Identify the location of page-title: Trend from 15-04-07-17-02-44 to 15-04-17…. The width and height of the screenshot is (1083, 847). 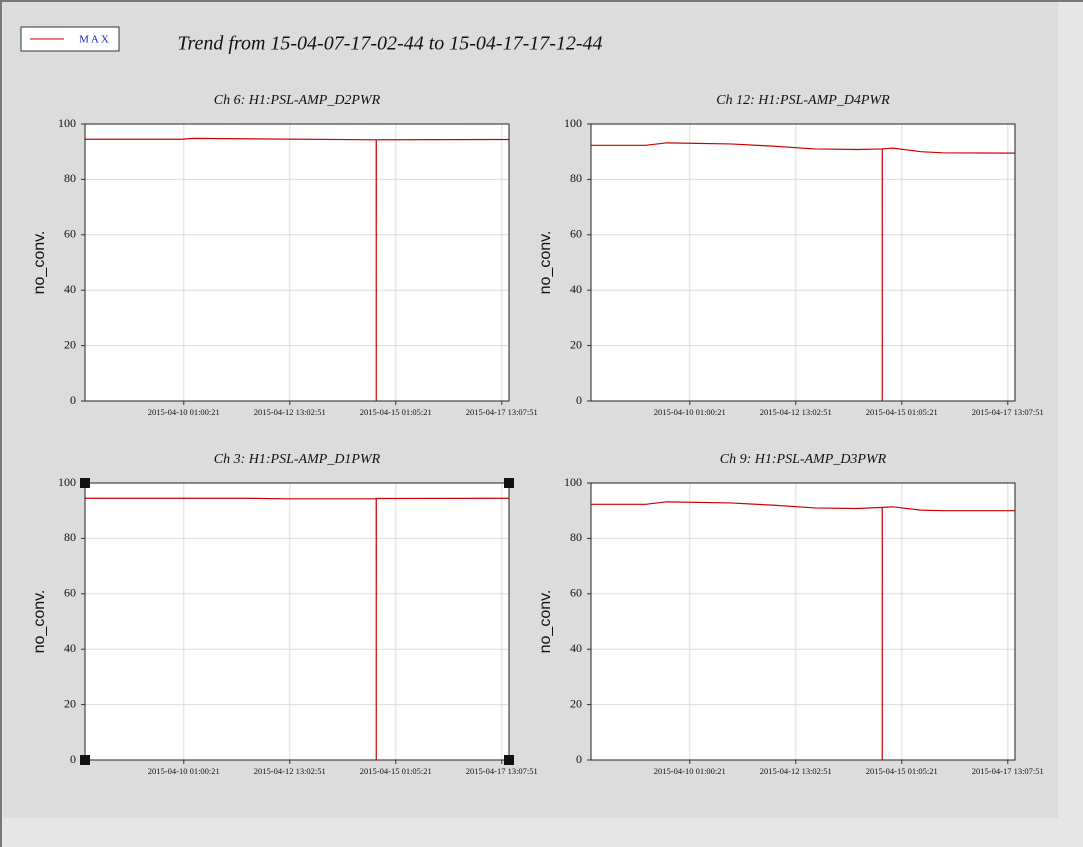
(389, 44).